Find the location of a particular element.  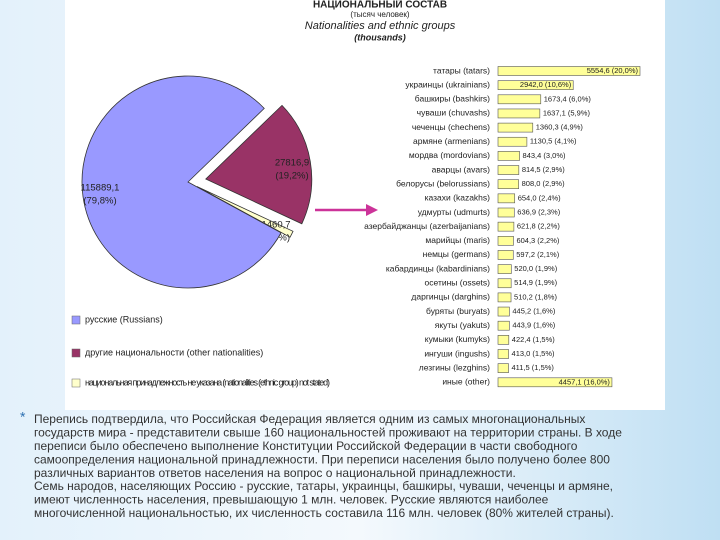

bar-value: 1130,5 (4,1%) is located at coordinates (553, 141).